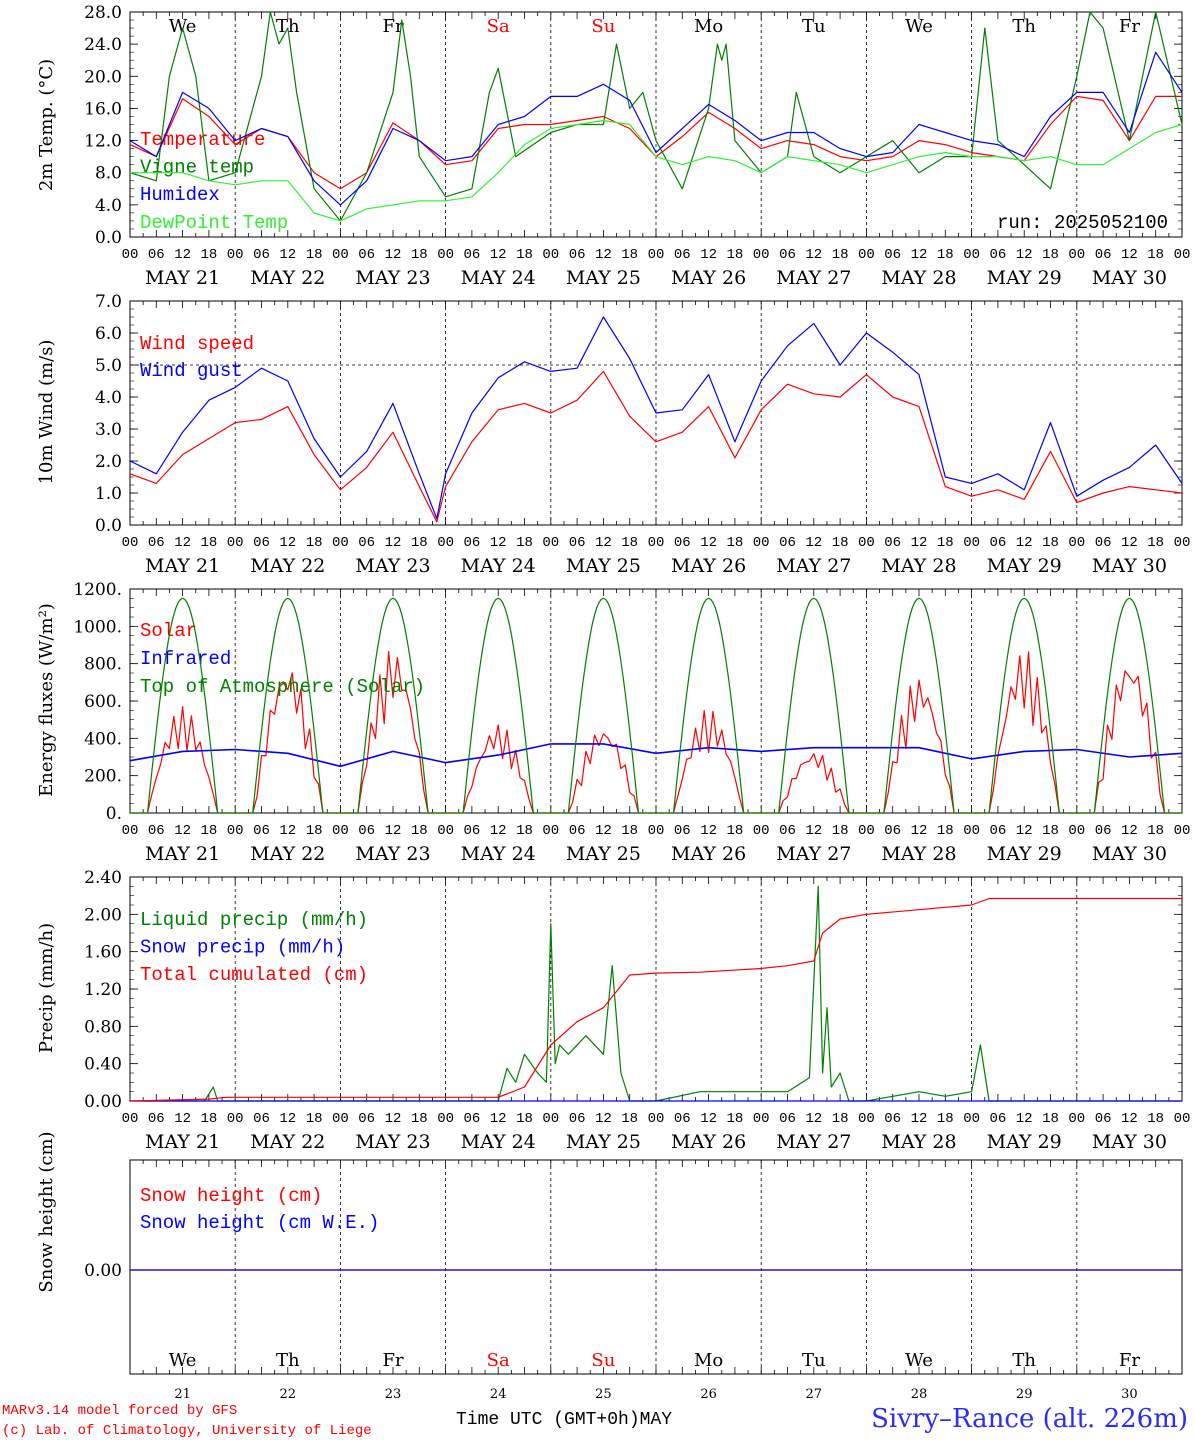 This screenshot has height=1440, width=1194. I want to click on day-abbr-label: Mo, so click(708, 1360).